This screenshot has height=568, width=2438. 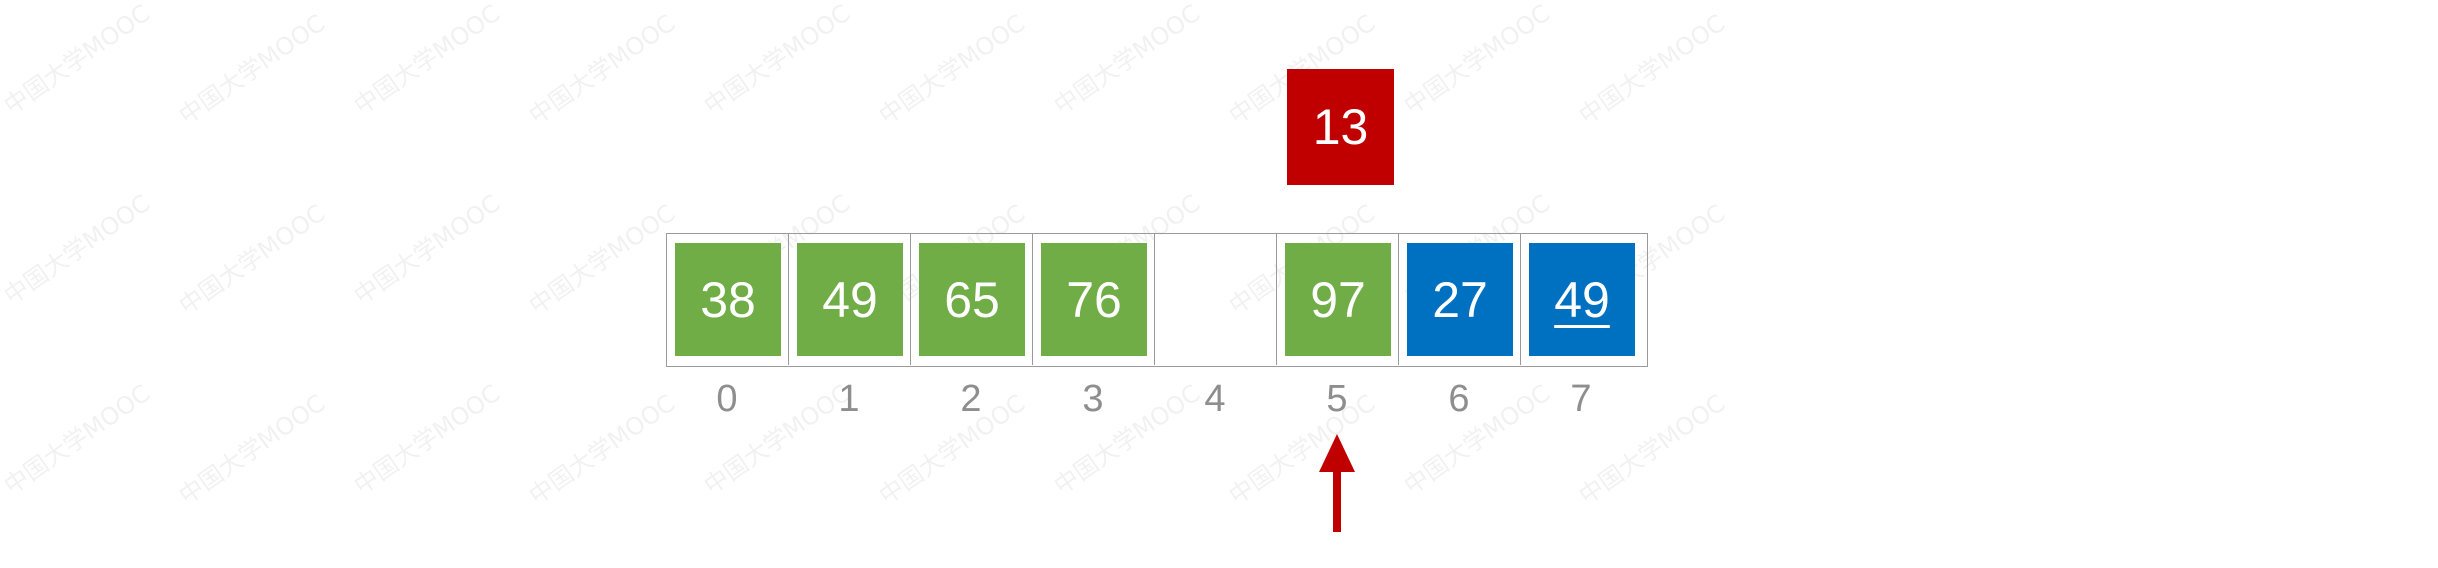 What do you see at coordinates (1459, 399) in the screenshot?
I see `array-index-label: 6` at bounding box center [1459, 399].